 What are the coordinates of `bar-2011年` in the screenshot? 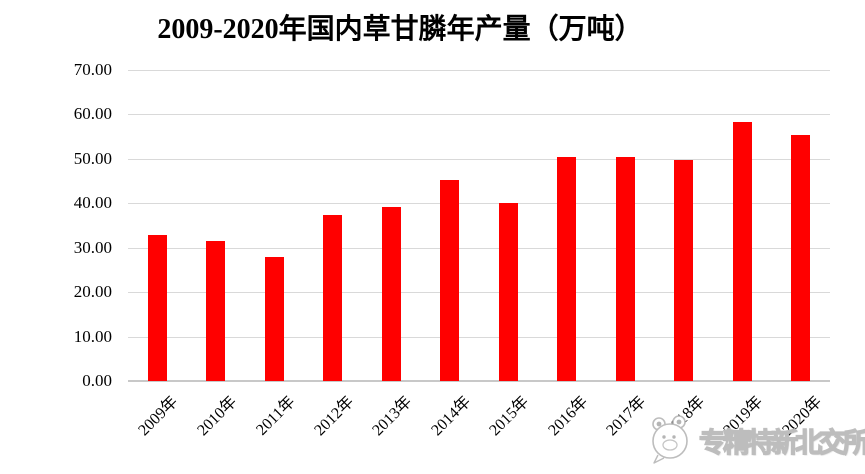 It's located at (274, 319).